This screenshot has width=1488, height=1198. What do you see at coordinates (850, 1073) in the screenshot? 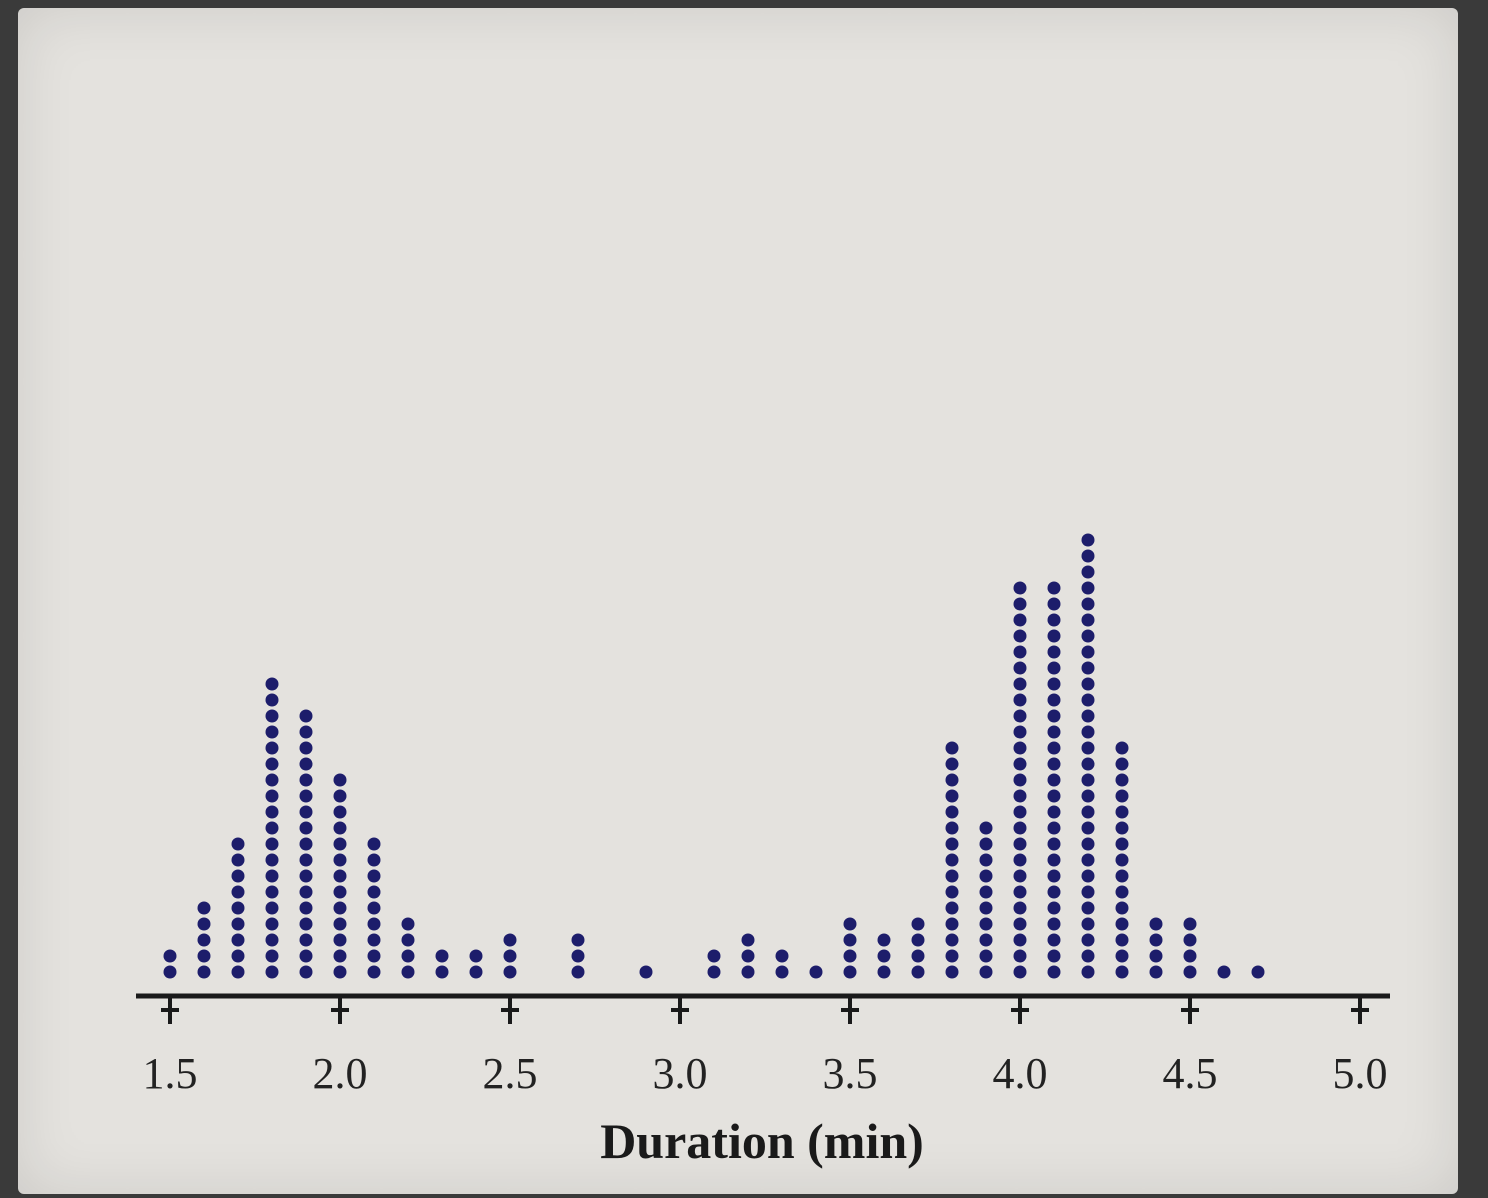
I see `x-tick-label: 3.5` at bounding box center [850, 1073].